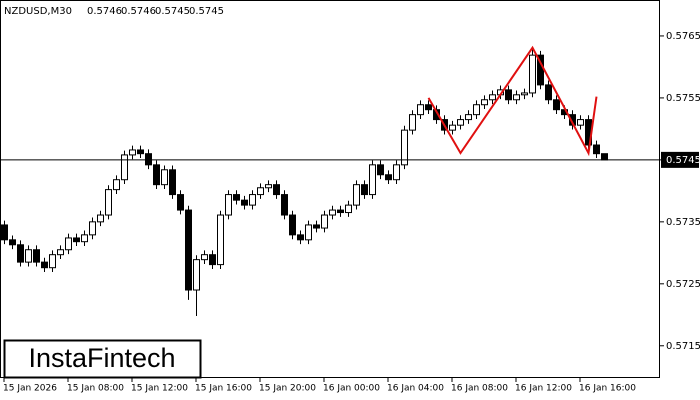 This screenshot has width=700, height=400. Describe the element at coordinates (683, 160) in the screenshot. I see `current-price-label: 0.5745` at that location.